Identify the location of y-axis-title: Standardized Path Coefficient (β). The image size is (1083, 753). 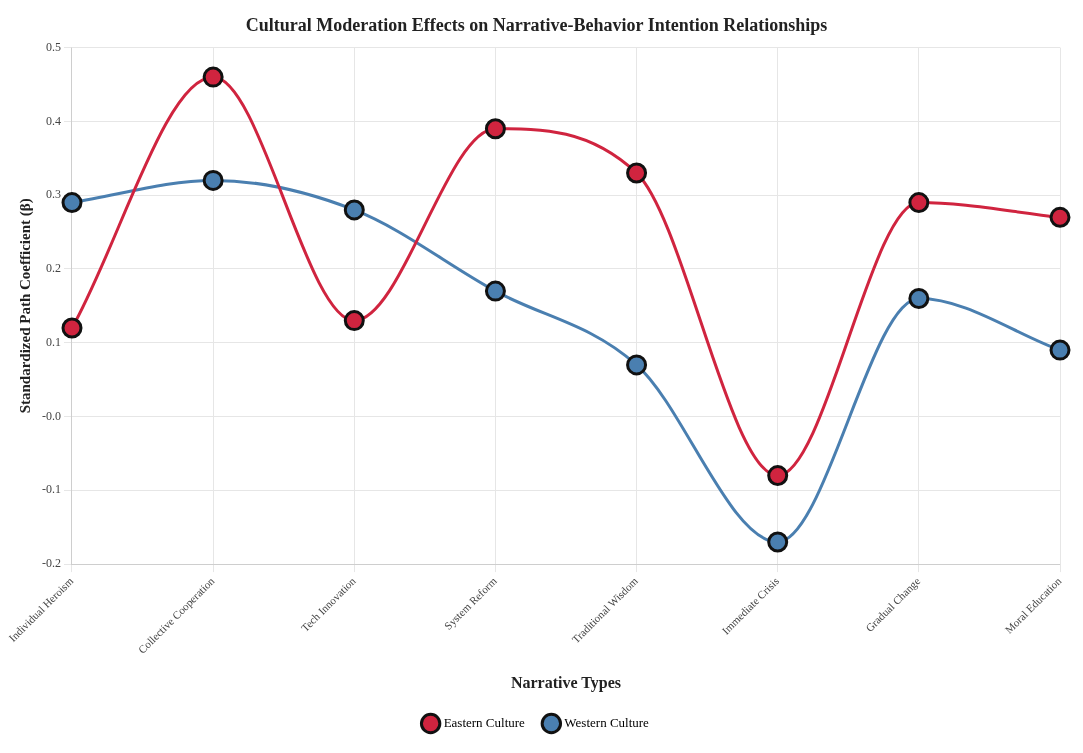
(25, 306).